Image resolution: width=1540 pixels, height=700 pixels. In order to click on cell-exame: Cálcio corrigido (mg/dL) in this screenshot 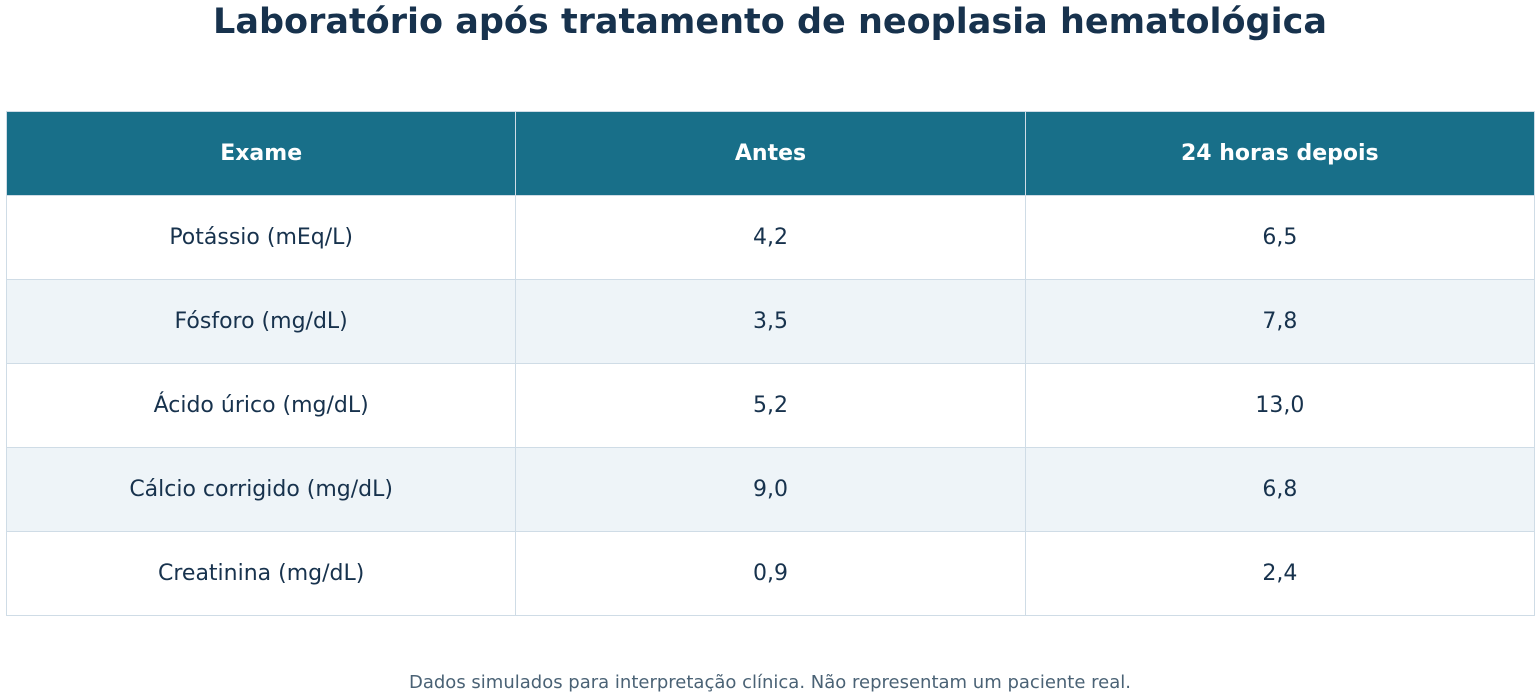, I will do `click(261, 489)`.